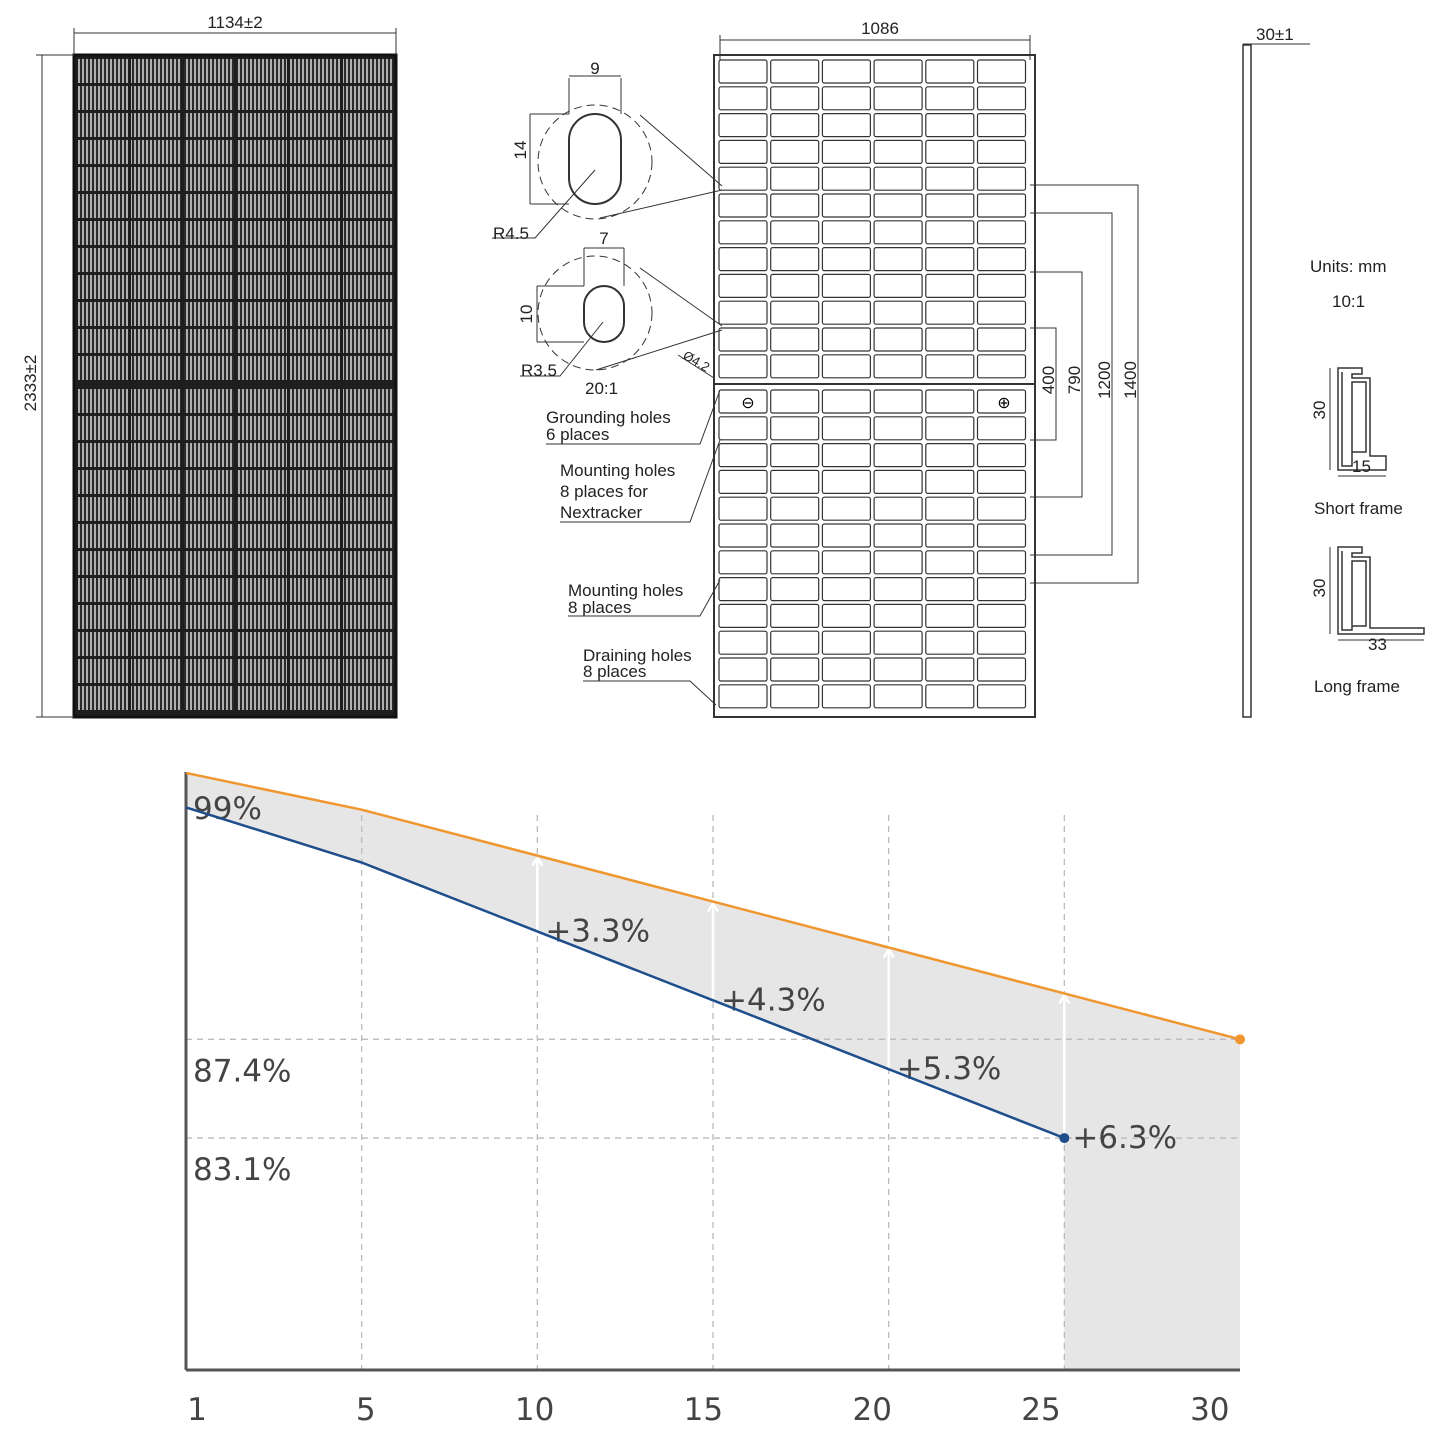 The width and height of the screenshot is (1445, 1445). What do you see at coordinates (1040, 1410) in the screenshot?
I see `x-tick-label: 25` at bounding box center [1040, 1410].